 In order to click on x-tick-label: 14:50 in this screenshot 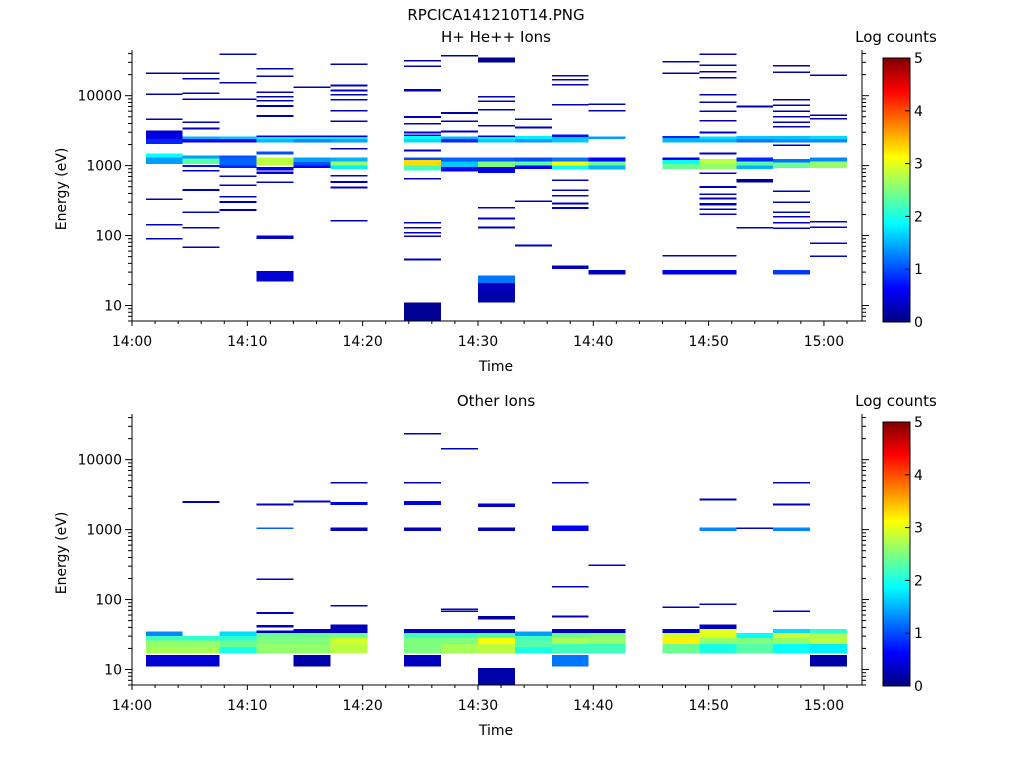, I will do `click(708, 342)`.